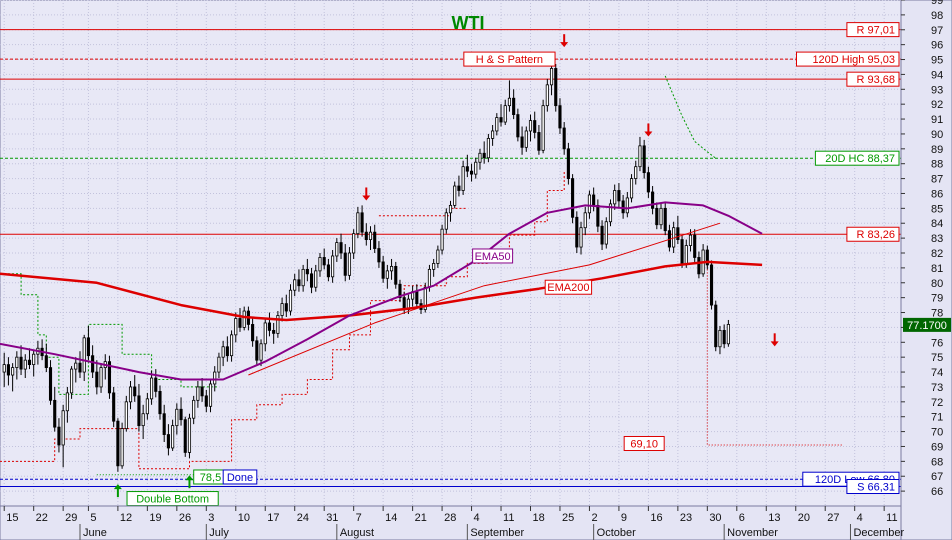 This screenshot has height=540, width=952. I want to click on x-tick-label: 4, so click(477, 518).